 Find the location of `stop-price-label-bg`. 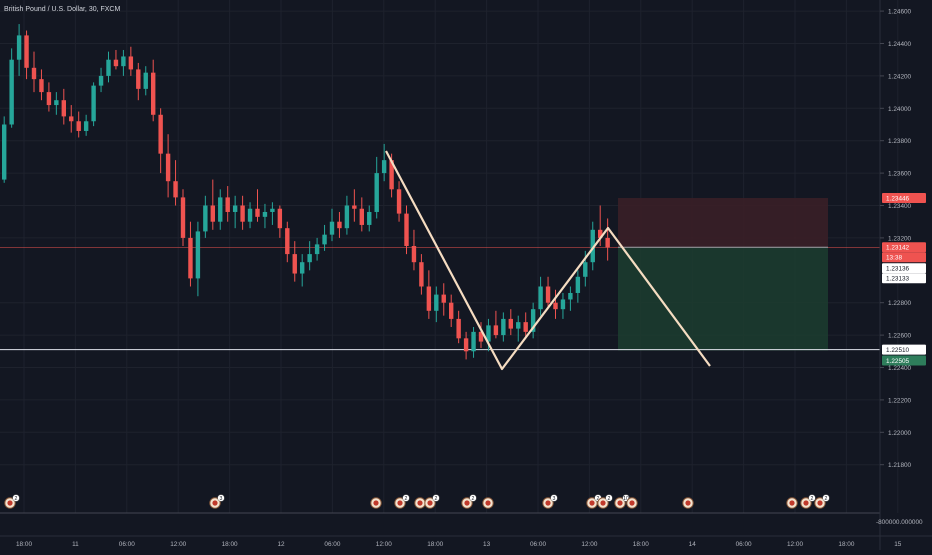

stop-price-label-bg is located at coordinates (904, 198).